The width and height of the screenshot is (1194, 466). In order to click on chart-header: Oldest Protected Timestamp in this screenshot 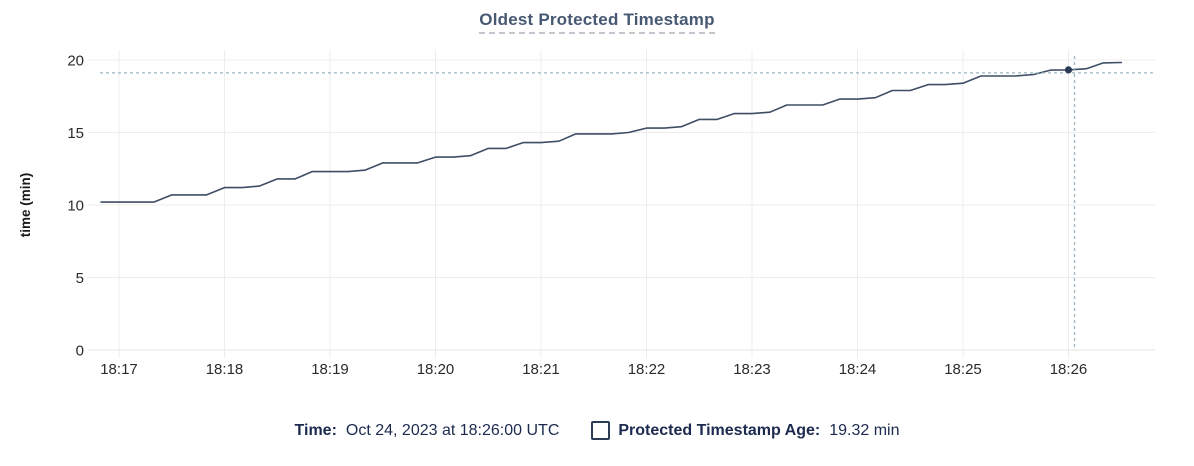, I will do `click(597, 22)`.